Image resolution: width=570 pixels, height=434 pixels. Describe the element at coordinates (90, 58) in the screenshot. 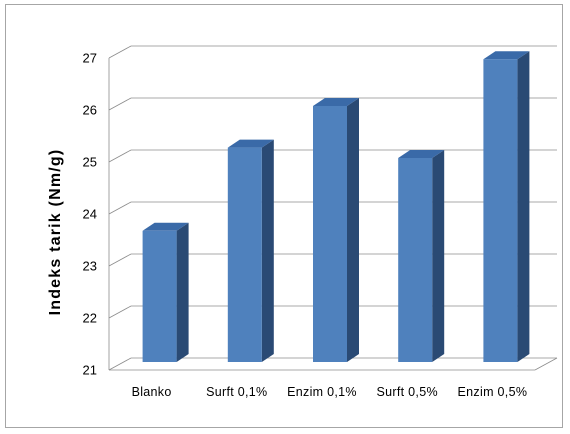

I see `y-tick-label: 27` at that location.